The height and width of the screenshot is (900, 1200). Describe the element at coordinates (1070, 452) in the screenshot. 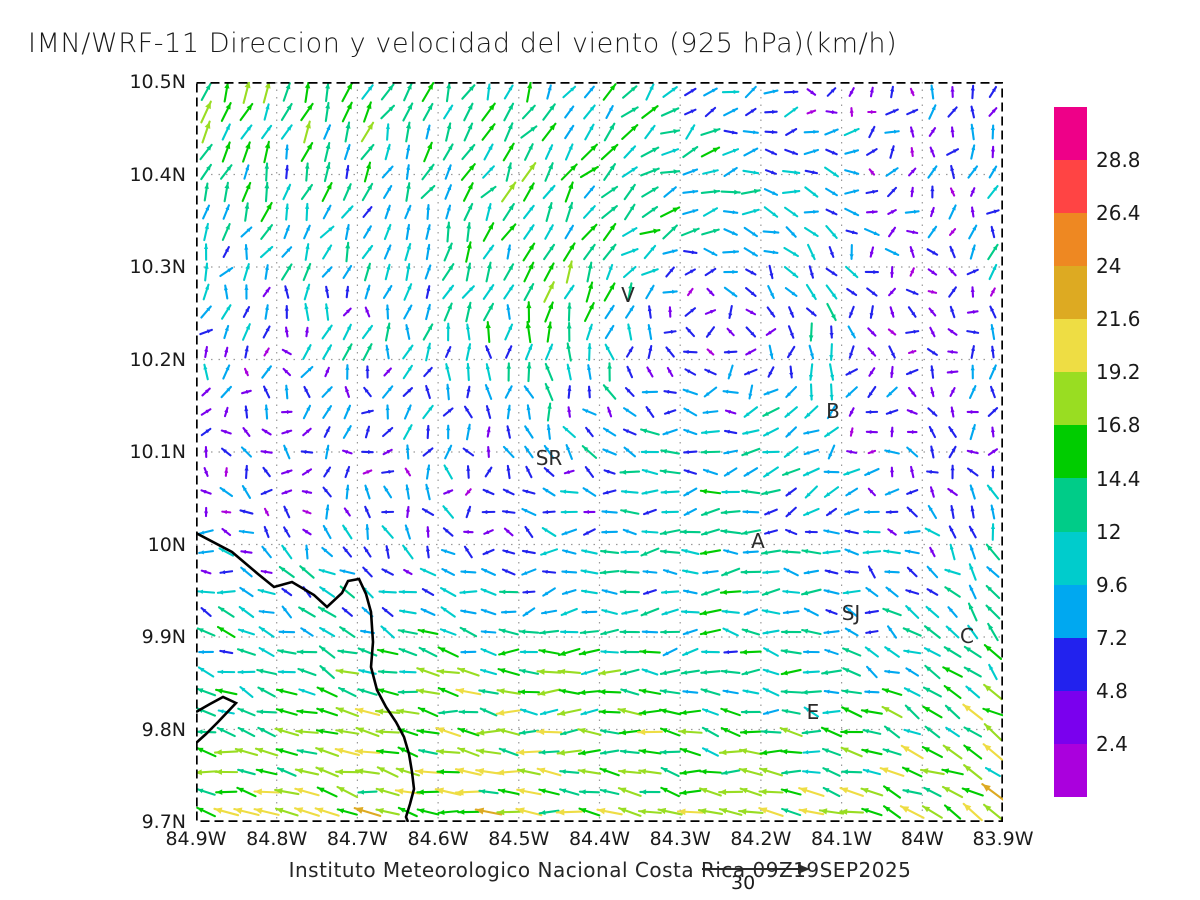

I see `colorbar` at that location.